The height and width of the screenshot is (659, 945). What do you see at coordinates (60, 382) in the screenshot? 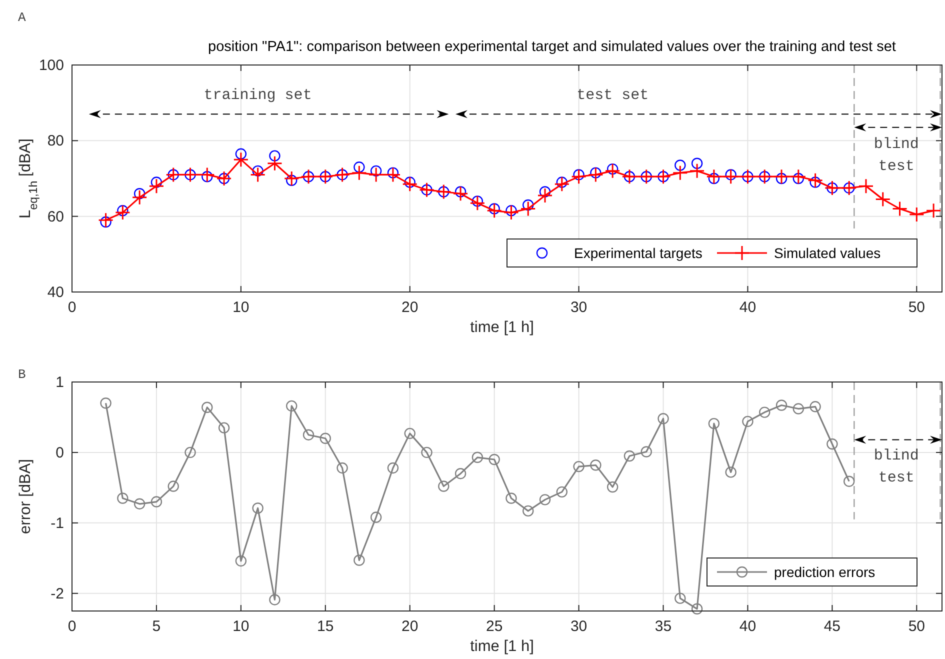
I see `y-tick-label: 1` at bounding box center [60, 382].